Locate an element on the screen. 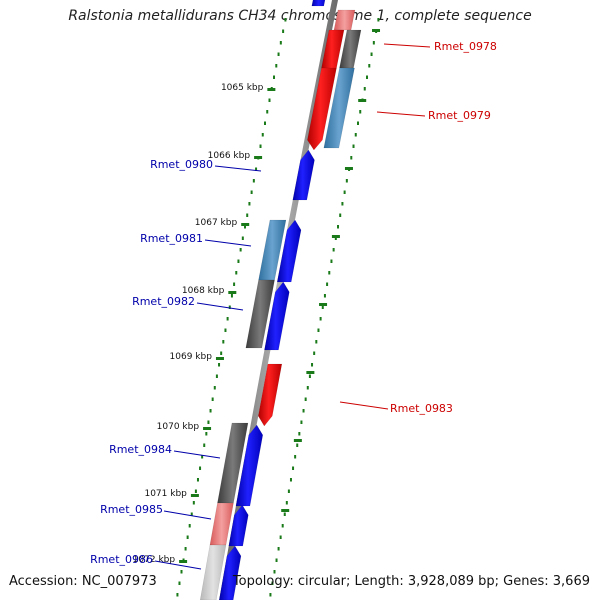  gene-label: Rmet_0981 is located at coordinates (171, 238).